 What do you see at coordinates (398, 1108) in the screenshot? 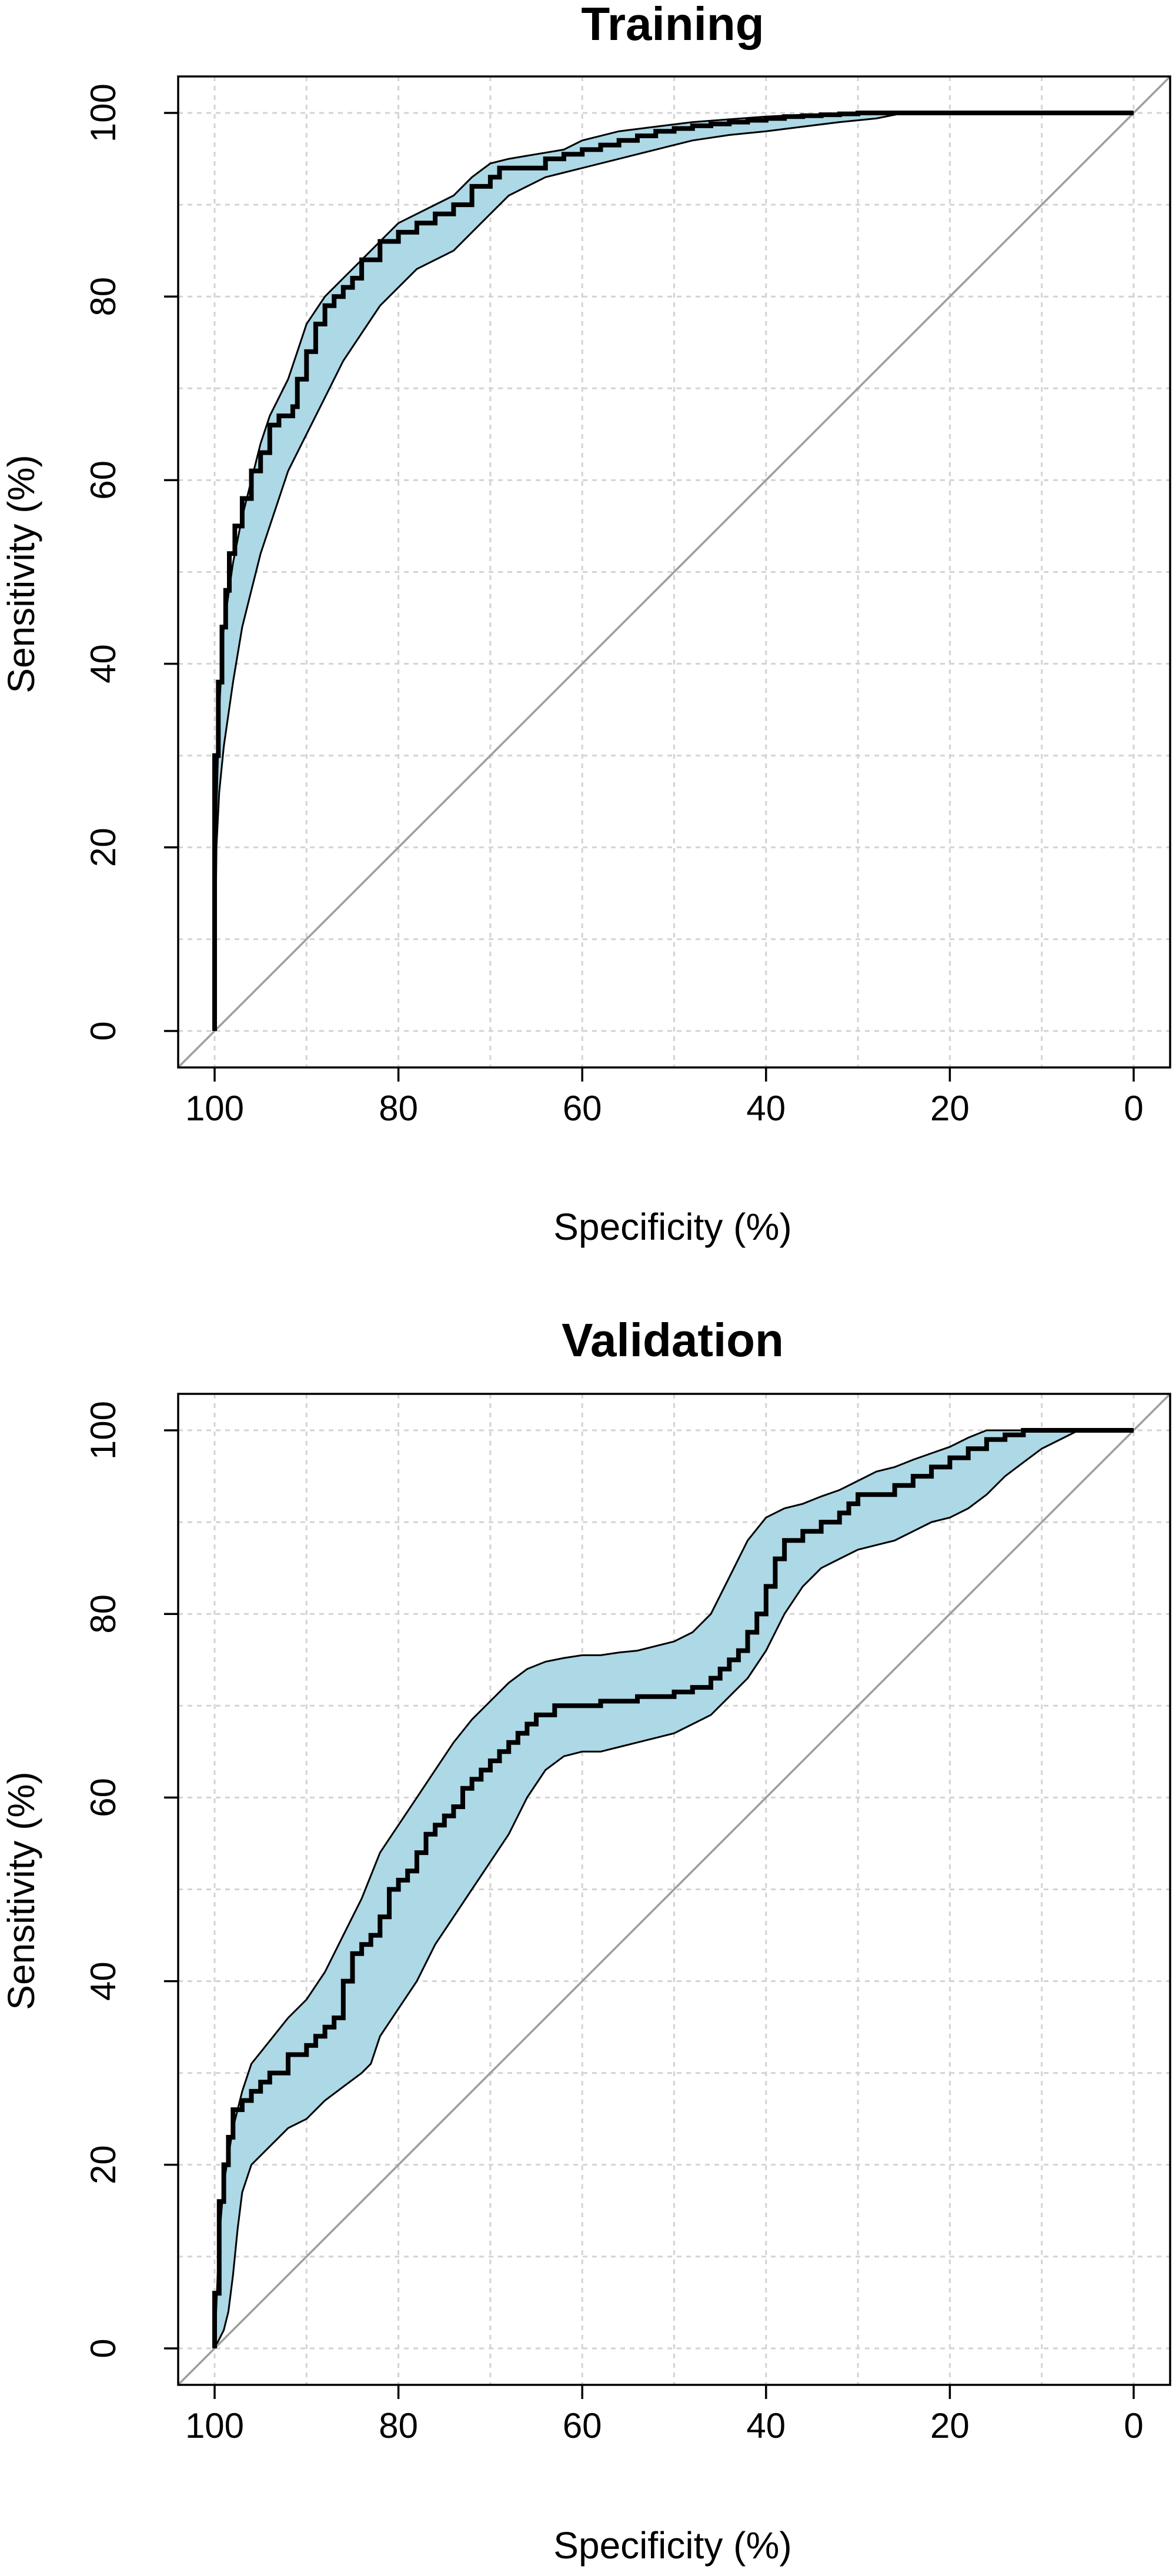
I see `training-x-tick-label-80: 80` at bounding box center [398, 1108].